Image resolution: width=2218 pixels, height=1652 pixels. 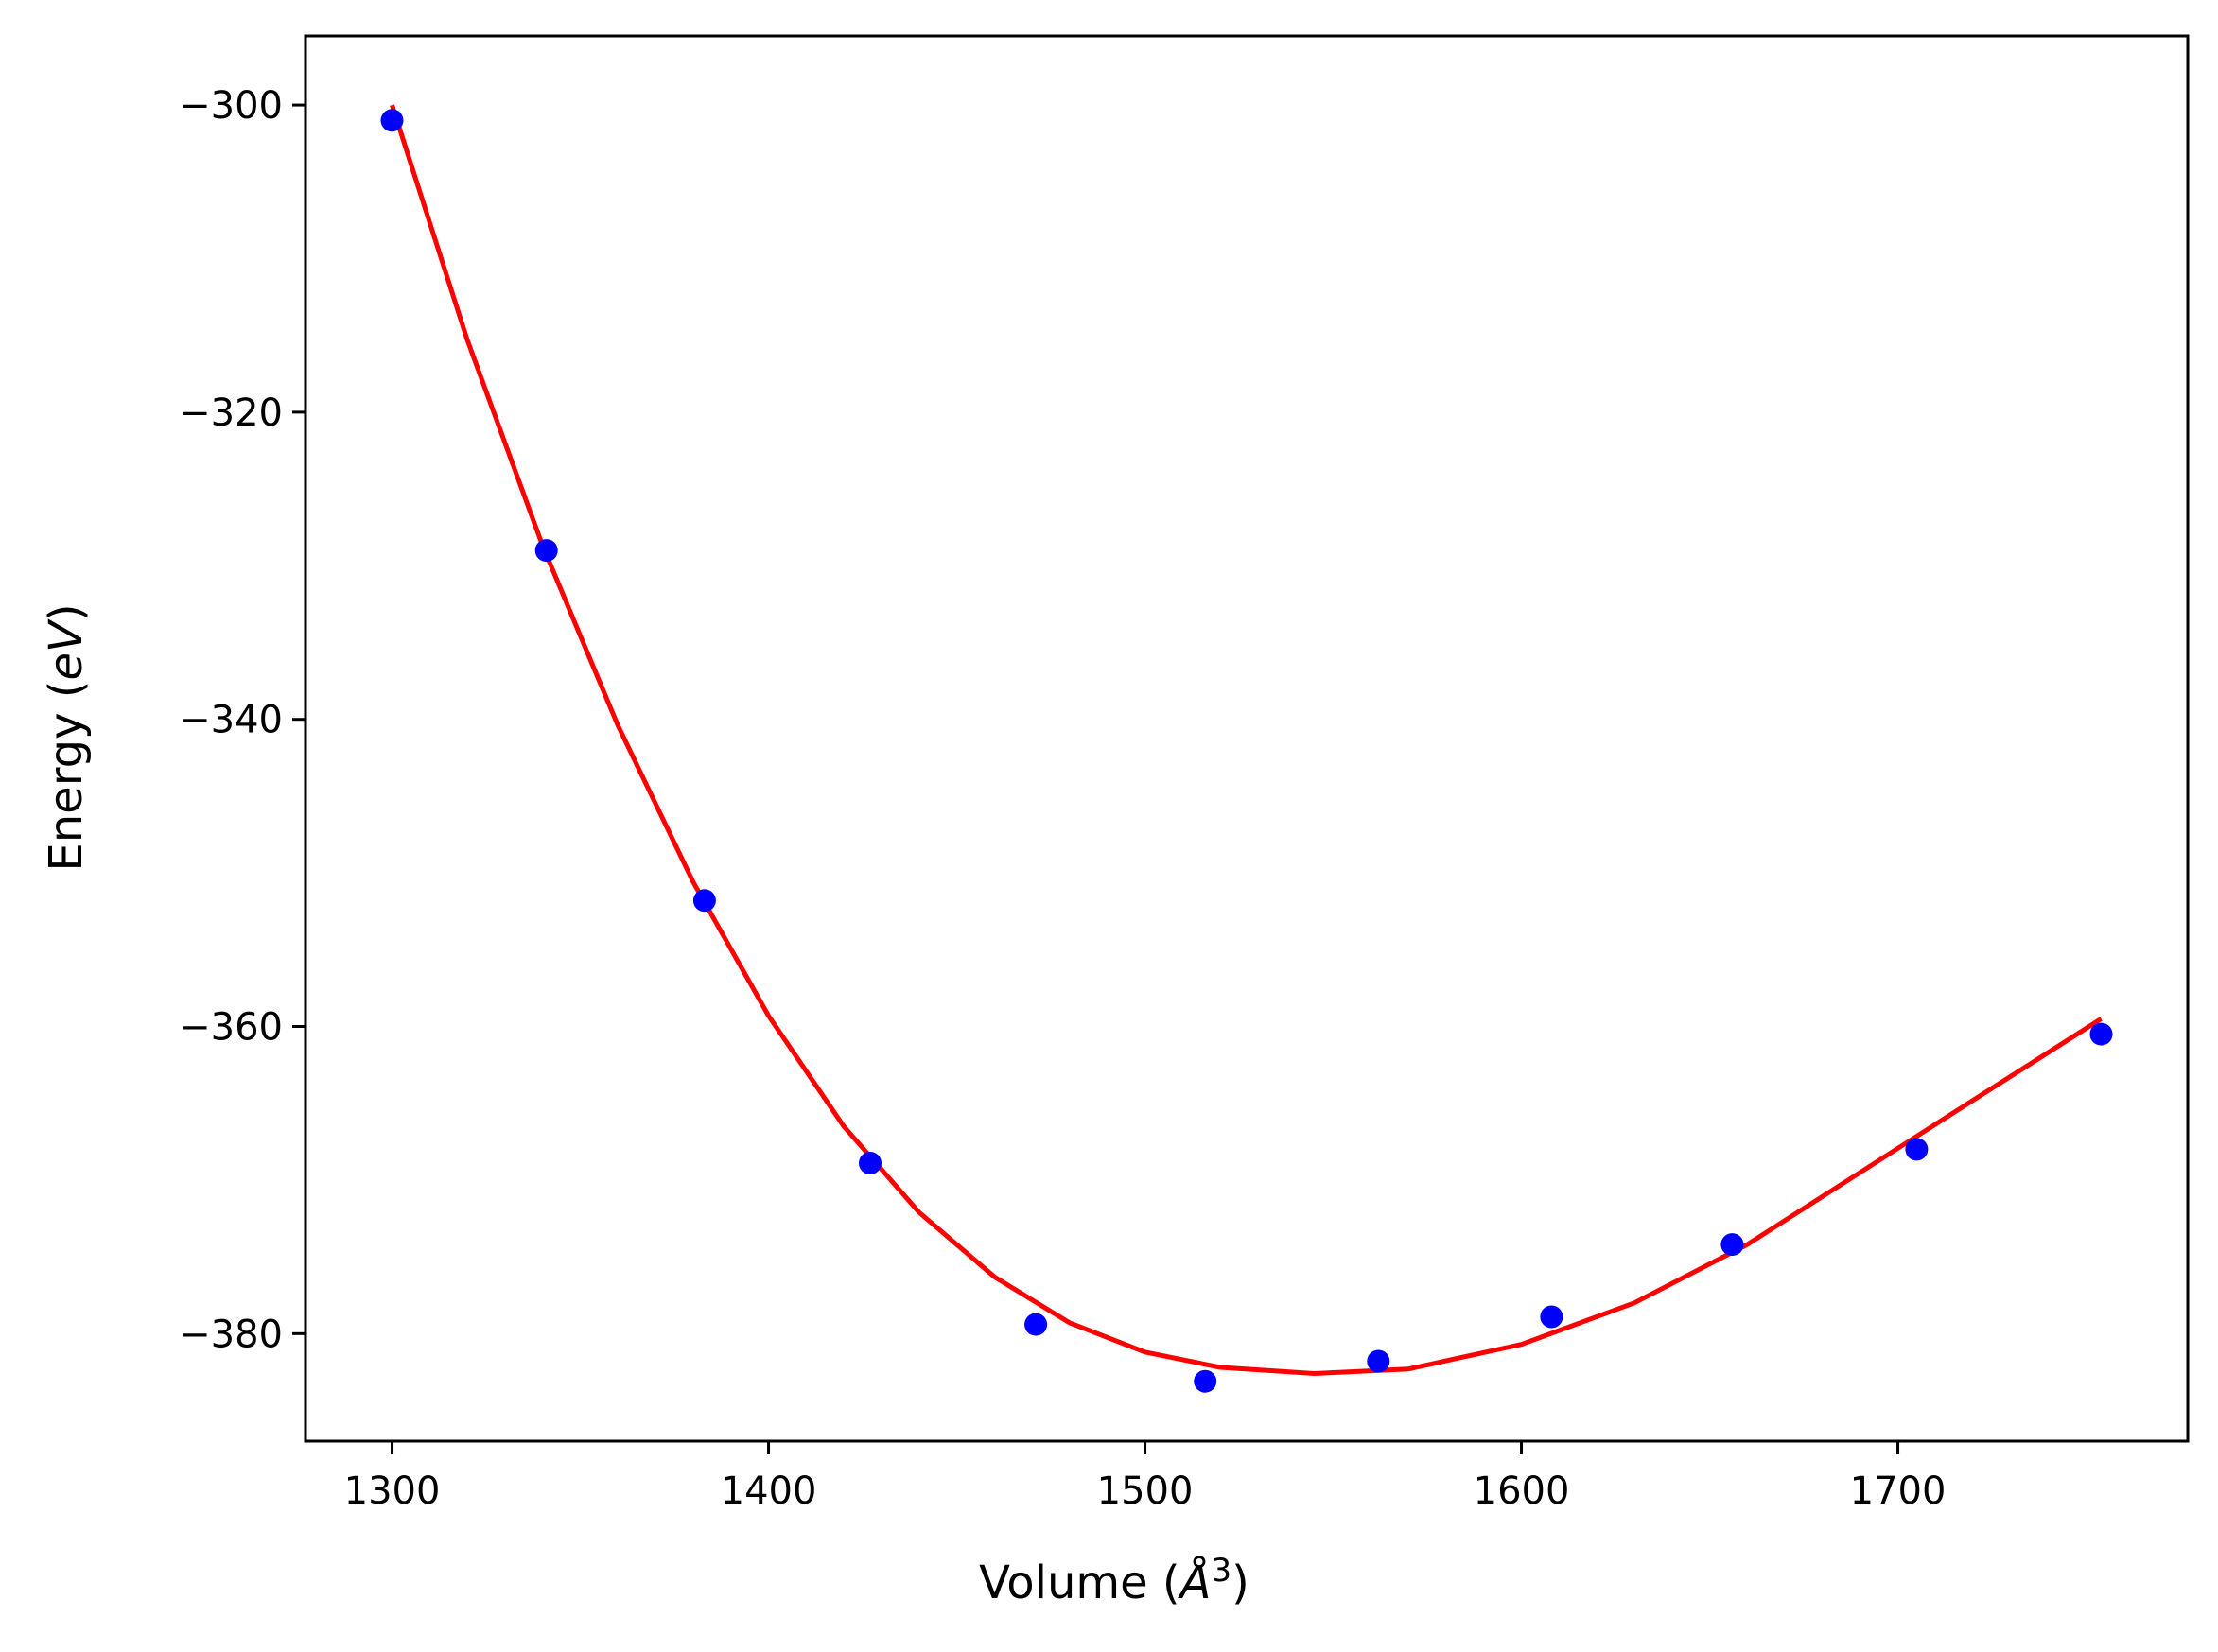 I want to click on x-tick-label: 1400, so click(x=769, y=1491).